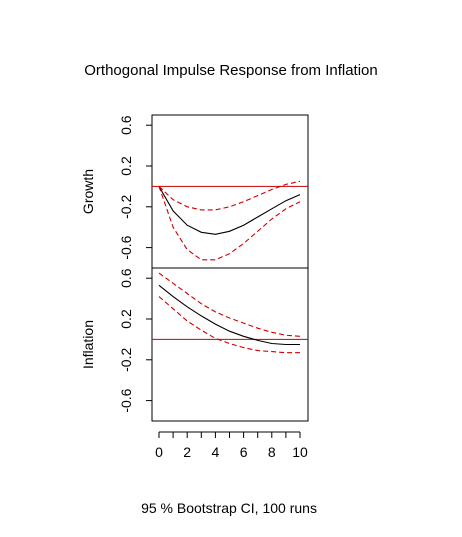  I want to click on panel-inflation: -0.6 -0.2 0.2 0.6 Inflation, so click(194, 344).